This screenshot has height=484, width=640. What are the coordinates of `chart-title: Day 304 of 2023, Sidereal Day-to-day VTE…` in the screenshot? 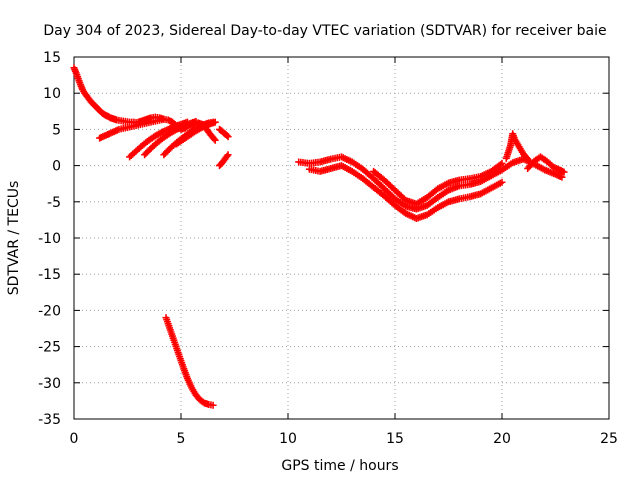 It's located at (324, 31).